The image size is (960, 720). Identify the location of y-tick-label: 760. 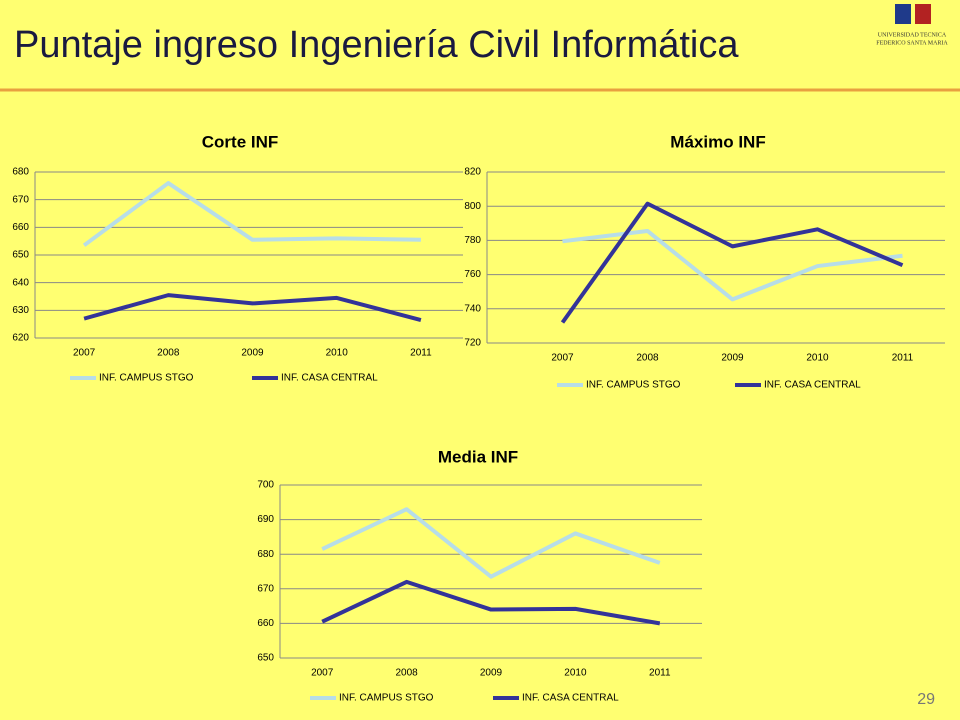
(472, 274).